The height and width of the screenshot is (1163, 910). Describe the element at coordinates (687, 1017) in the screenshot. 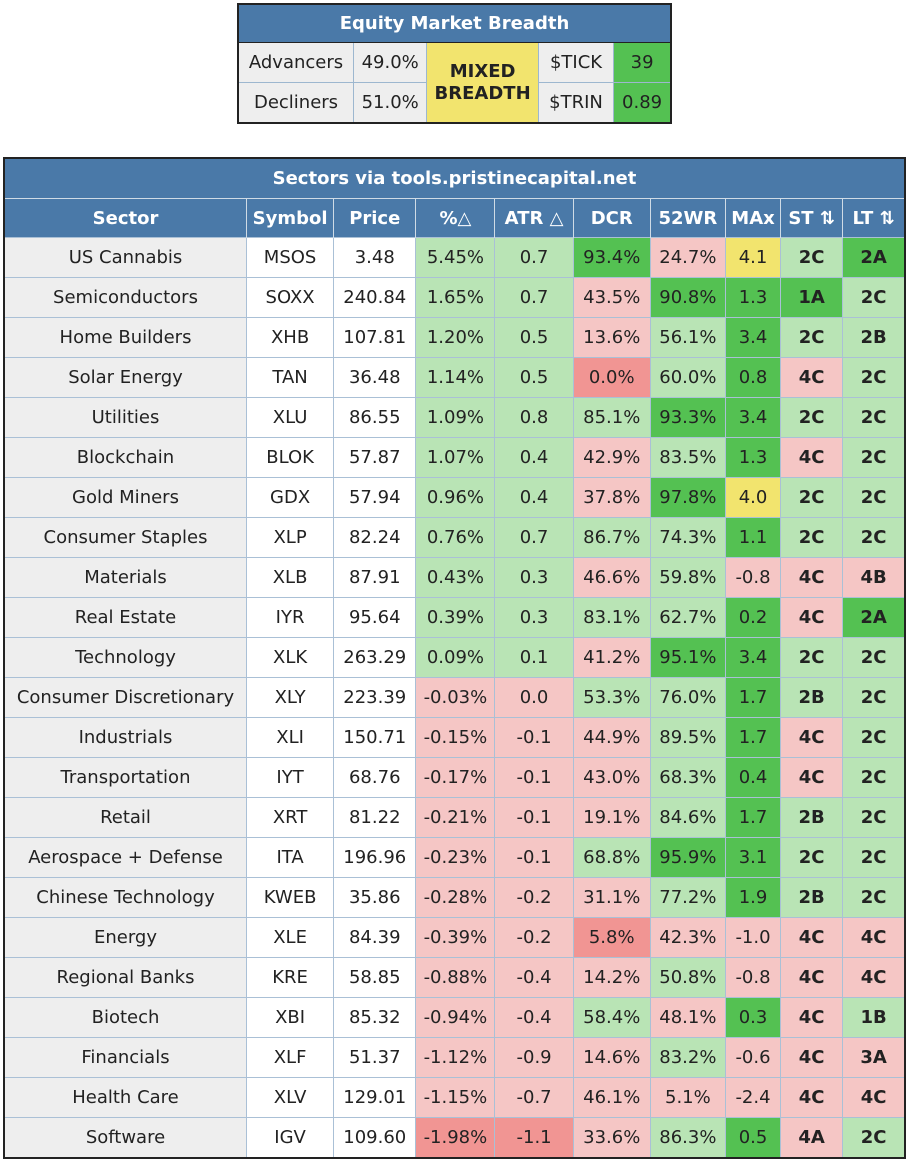

I see `cell-52wr: 48.1%` at that location.